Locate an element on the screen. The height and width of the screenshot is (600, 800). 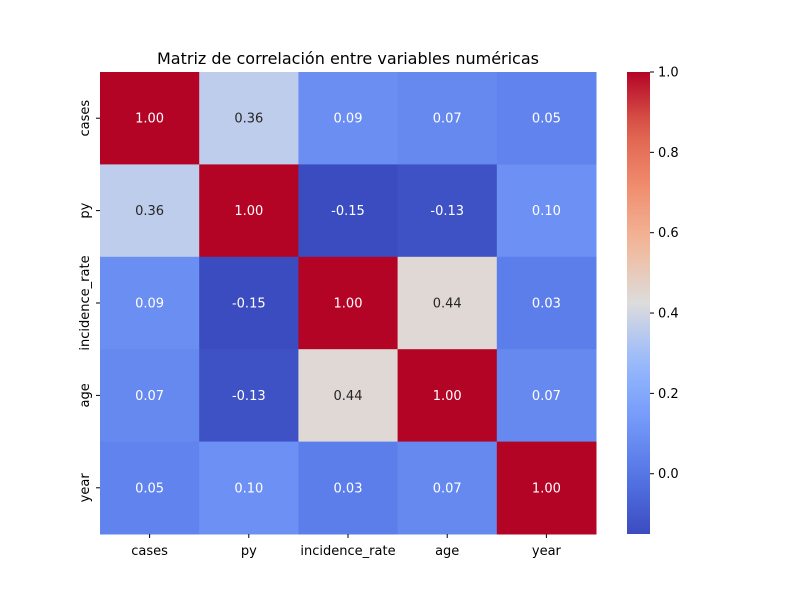
colorbar-ticks: 0.0 0.2 0.4 0.6 0.8 1.0 is located at coordinates (664, 274).